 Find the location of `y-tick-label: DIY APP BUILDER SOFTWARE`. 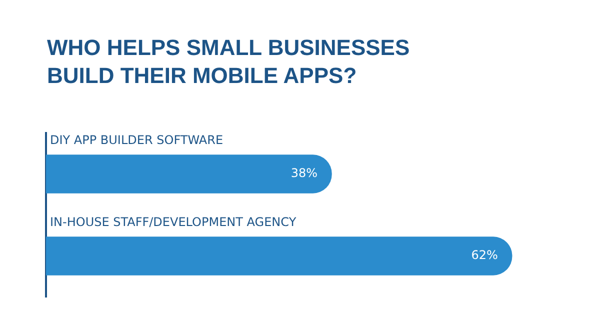

y-tick-label: DIY APP BUILDER SOFTWARE is located at coordinates (137, 140).